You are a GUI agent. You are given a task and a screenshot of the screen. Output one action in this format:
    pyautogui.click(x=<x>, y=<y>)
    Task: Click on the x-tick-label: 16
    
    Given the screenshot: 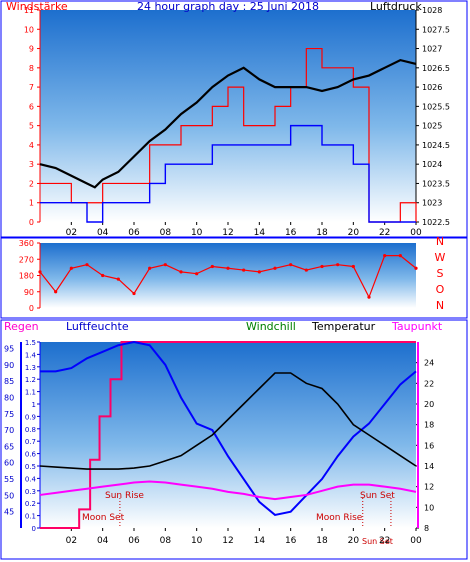 What is the action you would take?
    pyautogui.click(x=291, y=233)
    